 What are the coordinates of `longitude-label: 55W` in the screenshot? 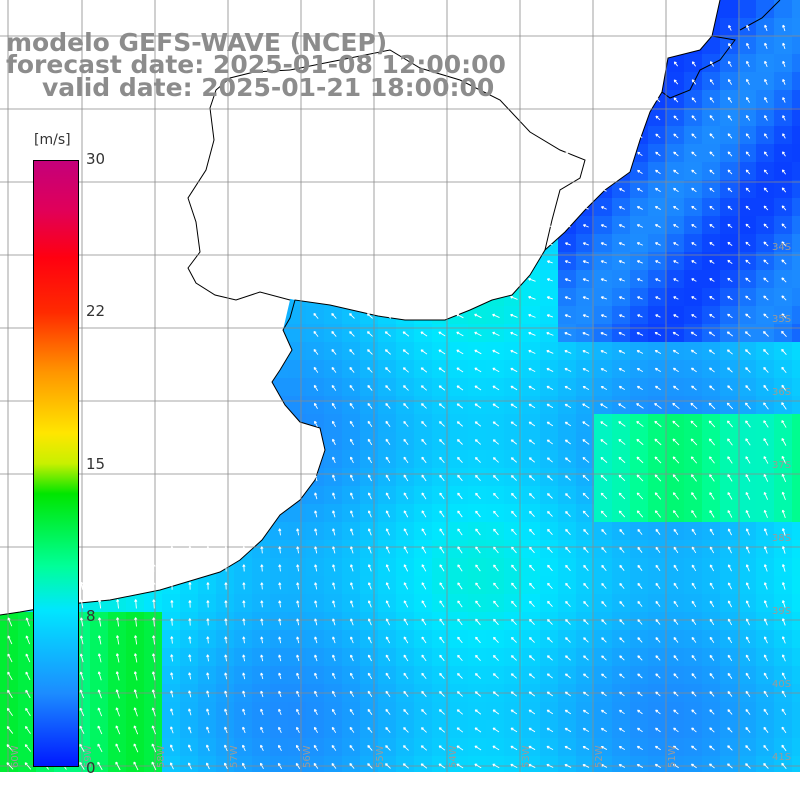 It's located at (380, 756).